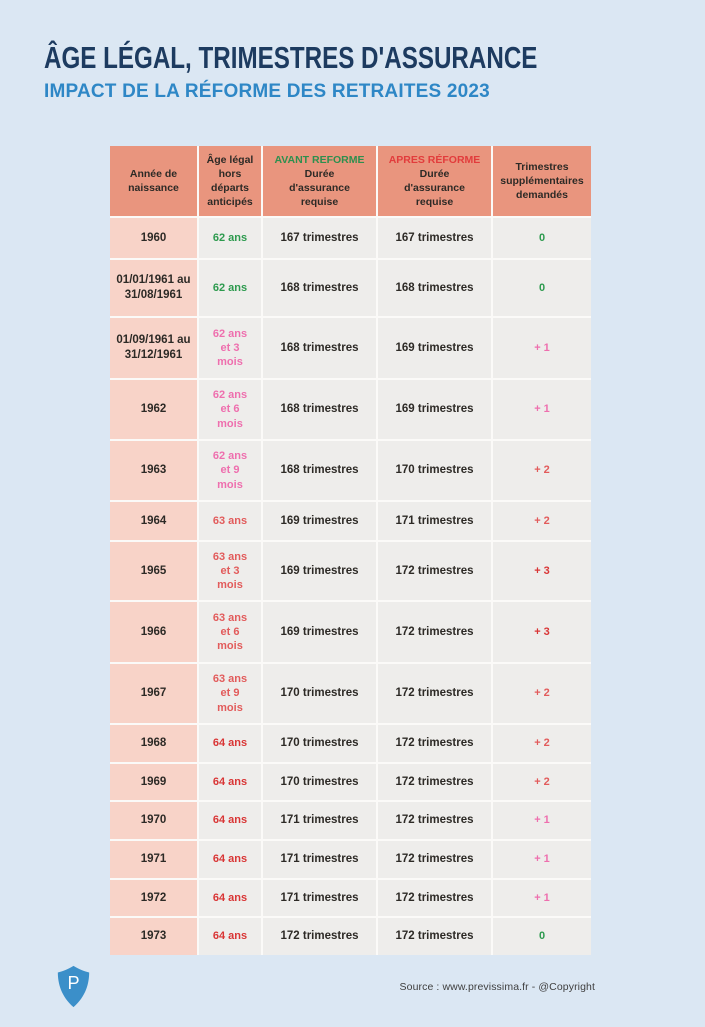 This screenshot has height=1027, width=705. Describe the element at coordinates (230, 470) in the screenshot. I see `age-cell: 62 ans et 9 mois` at that location.